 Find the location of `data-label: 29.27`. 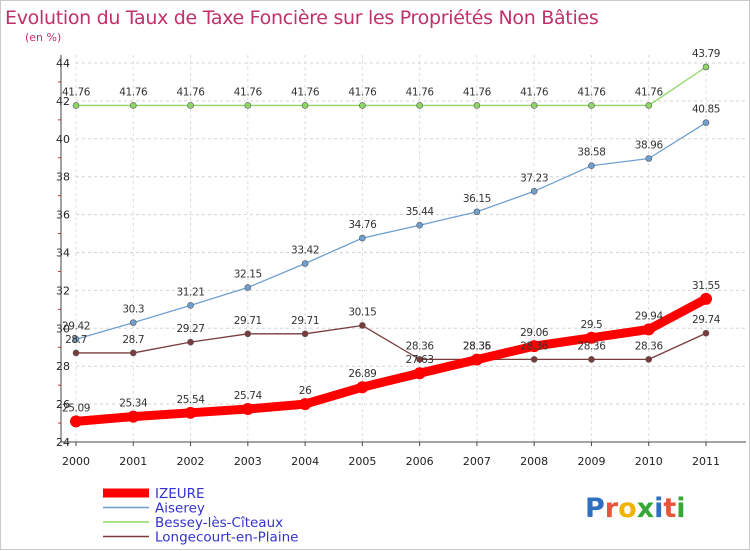

data-label: 29.27 is located at coordinates (191, 329).